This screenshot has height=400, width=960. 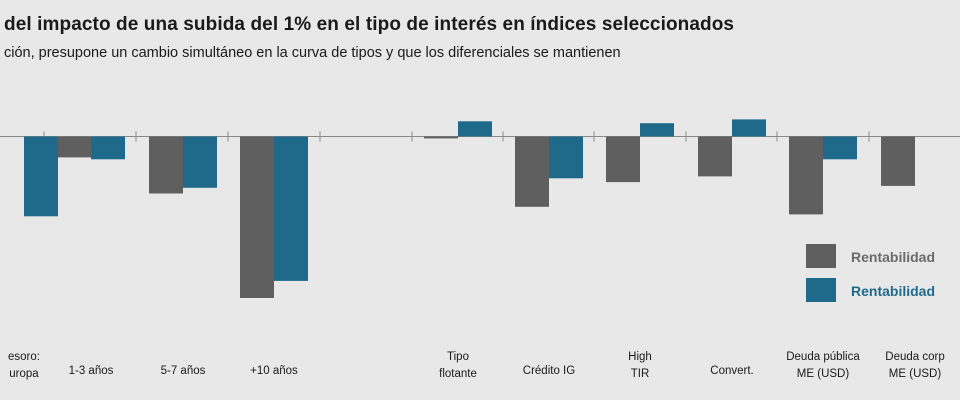 What do you see at coordinates (640, 357) in the screenshot?
I see `category-label-7-line1: High` at bounding box center [640, 357].